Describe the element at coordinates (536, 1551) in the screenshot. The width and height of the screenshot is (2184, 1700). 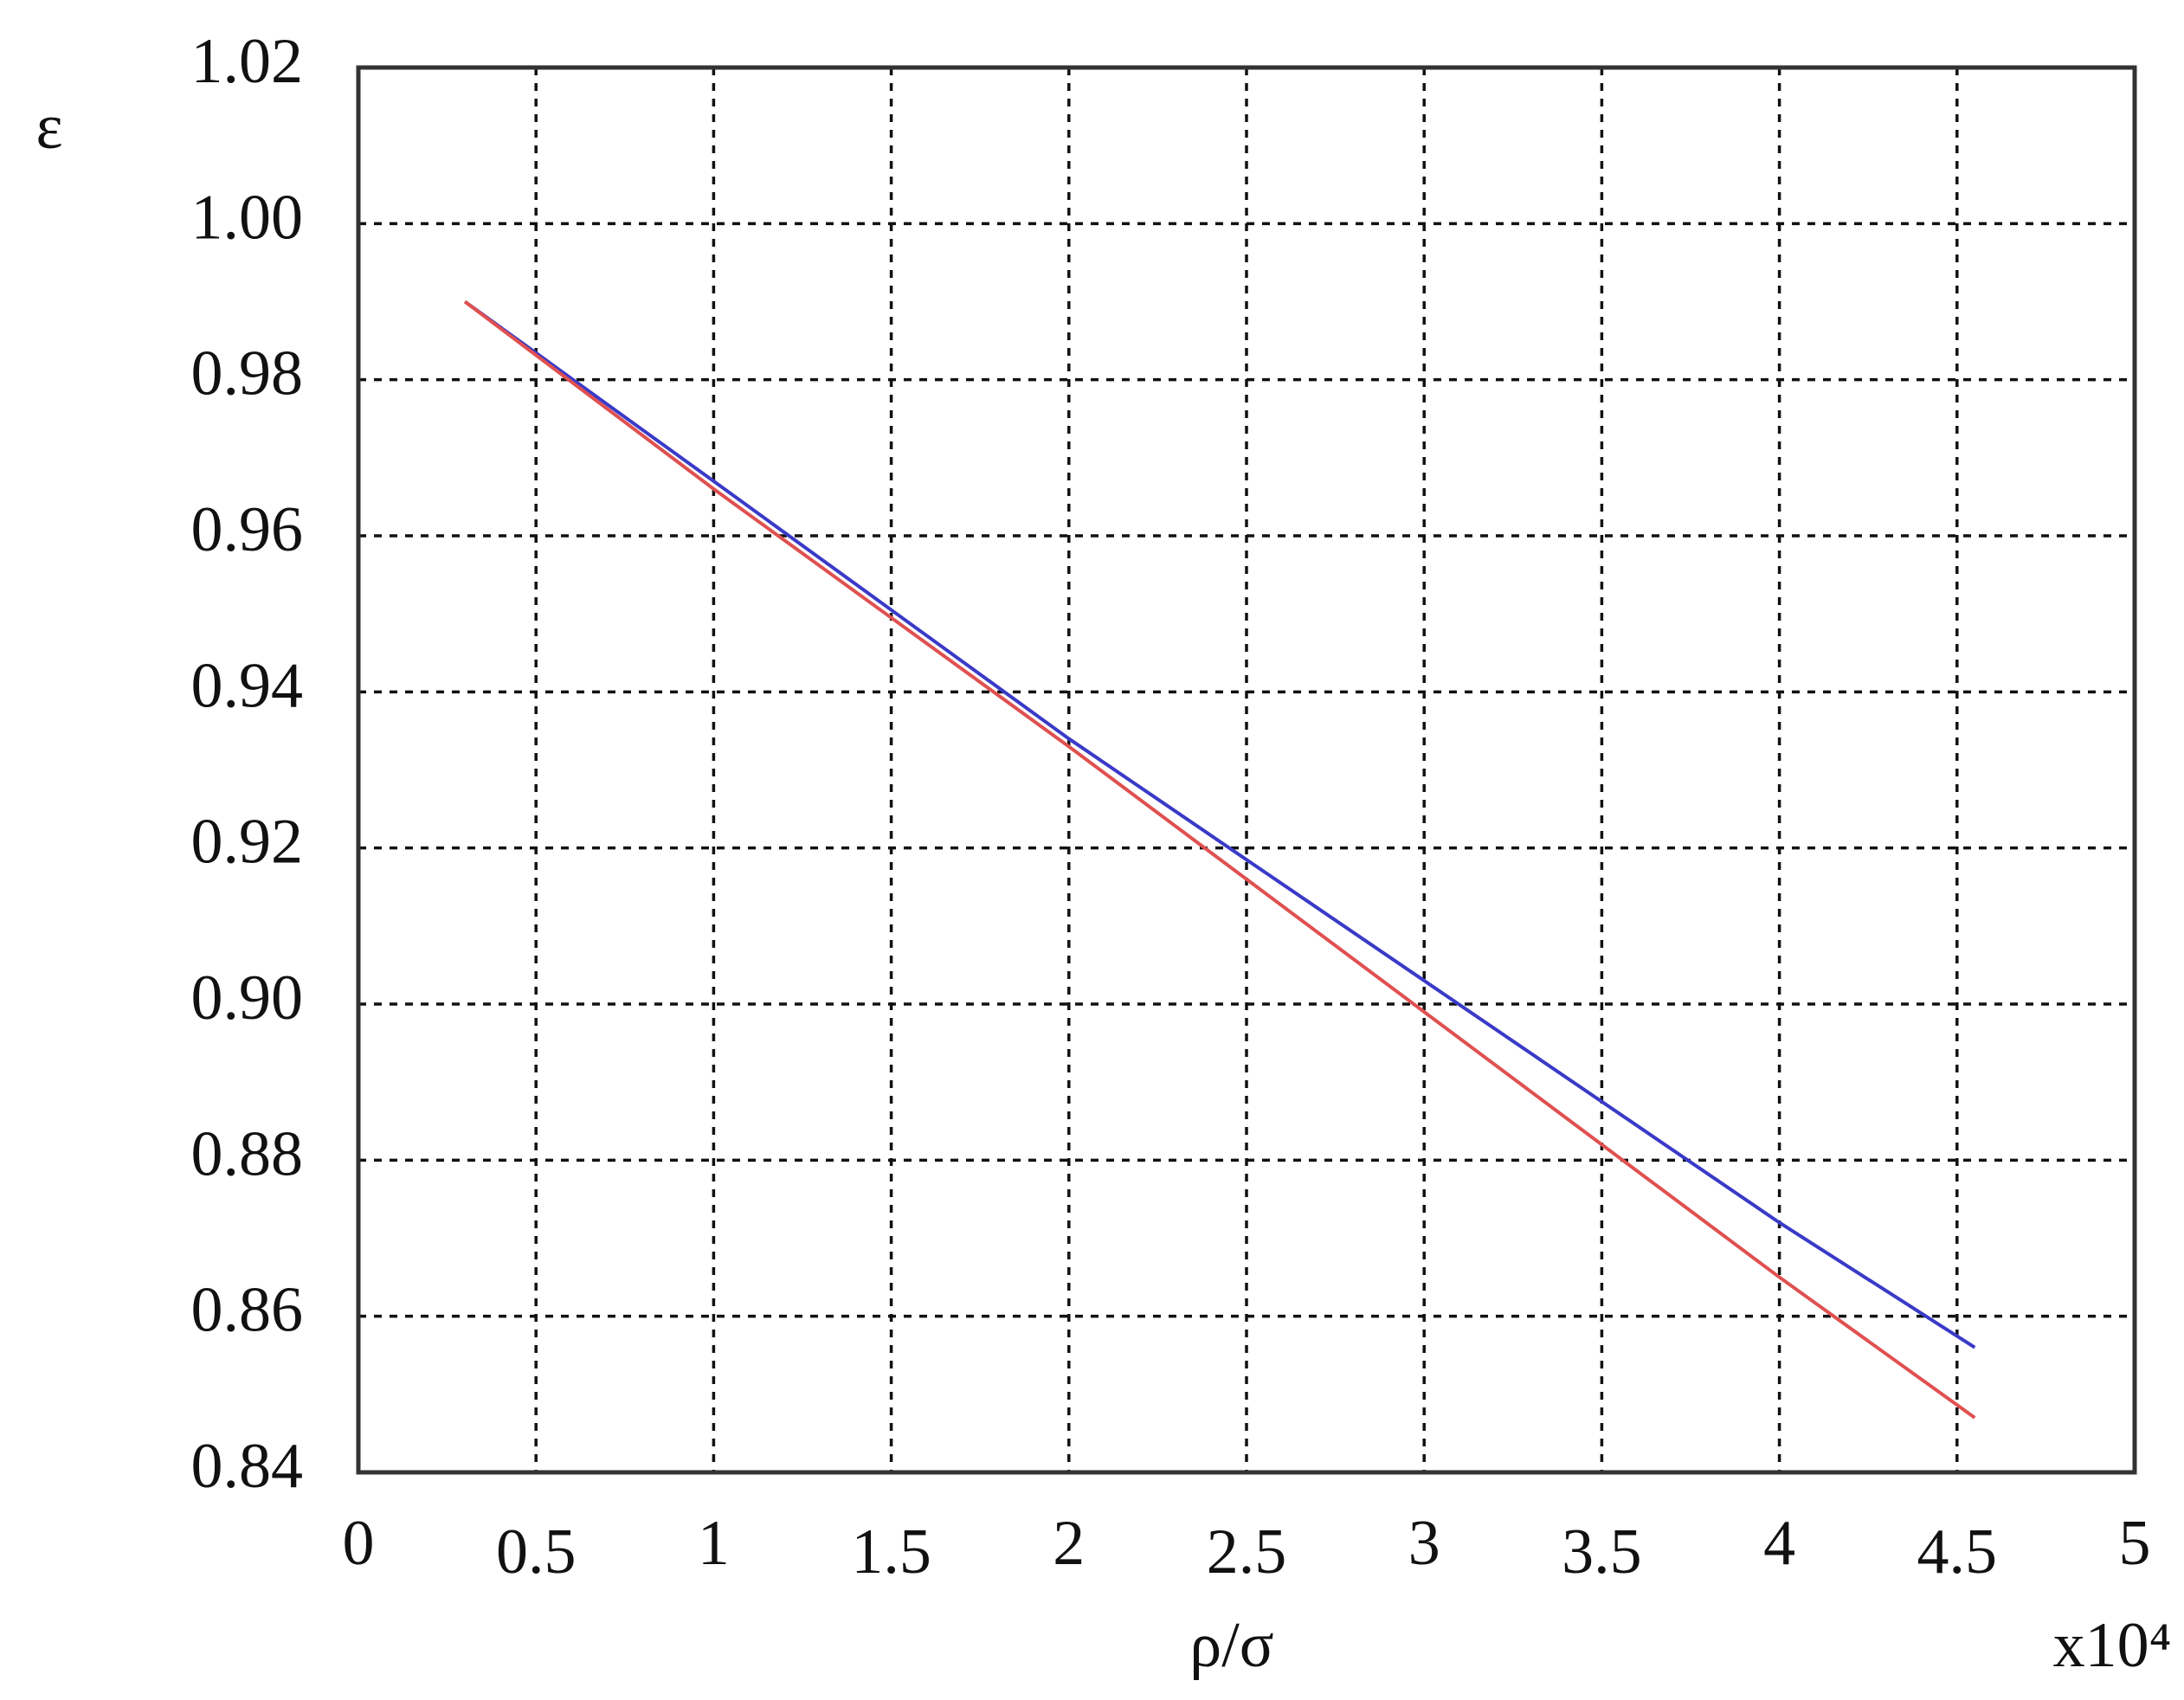
I see `x-tick-label: 0.5` at that location.